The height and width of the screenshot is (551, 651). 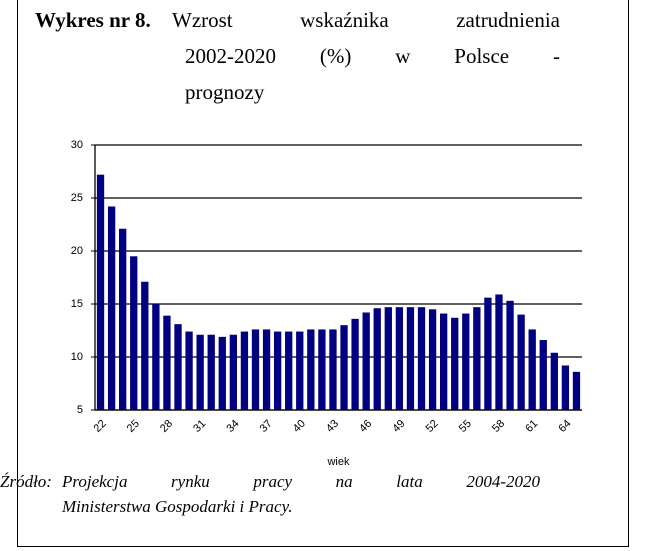 I want to click on x-tick-label: 28, so click(x=166, y=426).